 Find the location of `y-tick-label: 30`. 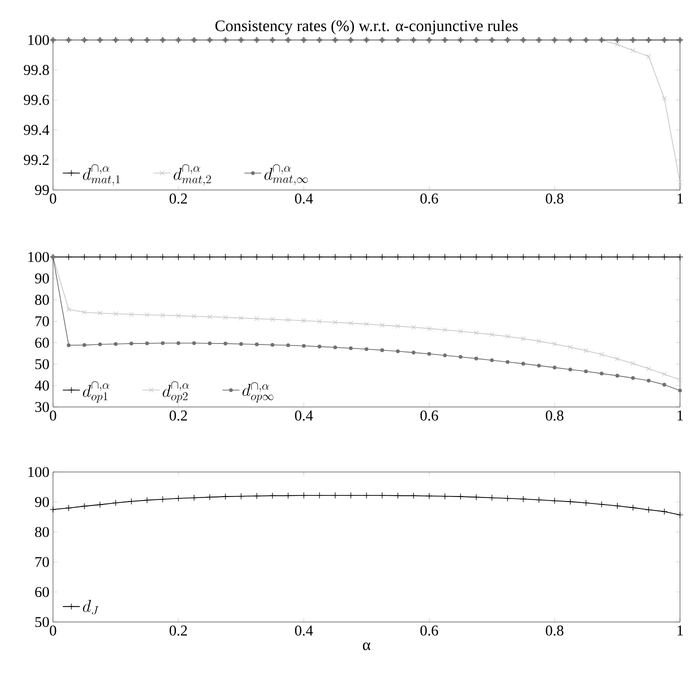

y-tick-label: 30 is located at coordinates (42, 407).